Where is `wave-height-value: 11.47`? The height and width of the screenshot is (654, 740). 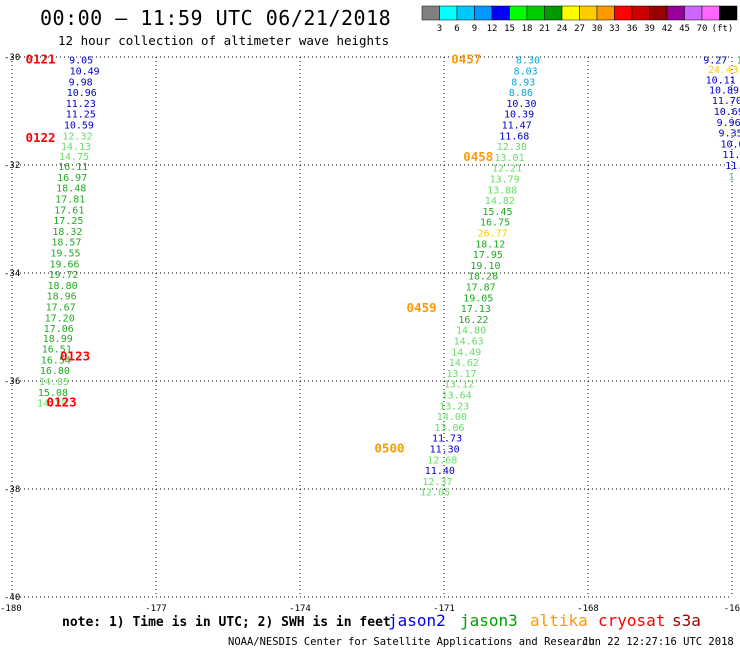
wave-height-value: 11.47 is located at coordinates (517, 126).